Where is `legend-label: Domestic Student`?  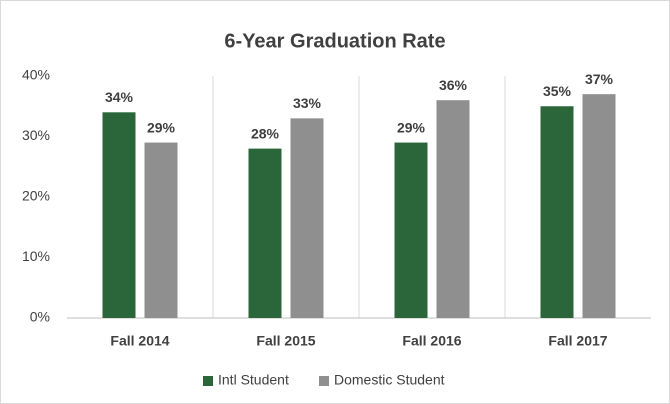 legend-label: Domestic Student is located at coordinates (389, 380).